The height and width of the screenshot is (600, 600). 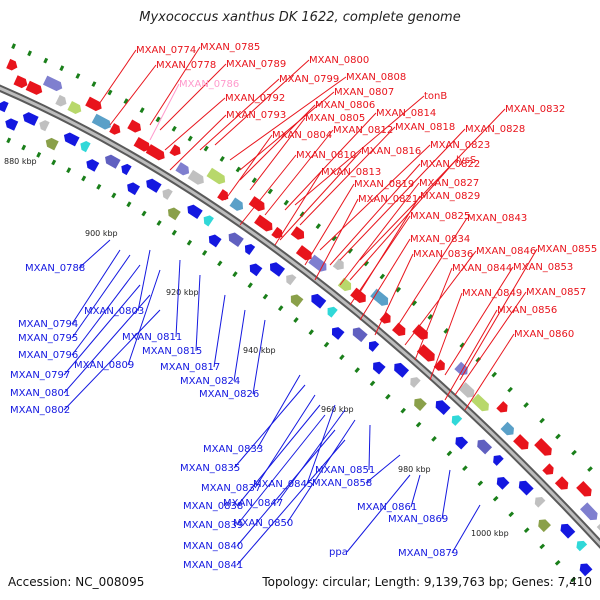 What do you see at coordinates (460, 145) in the screenshot?
I see `forward-gene-label: MXAN_0823` at bounding box center [460, 145].